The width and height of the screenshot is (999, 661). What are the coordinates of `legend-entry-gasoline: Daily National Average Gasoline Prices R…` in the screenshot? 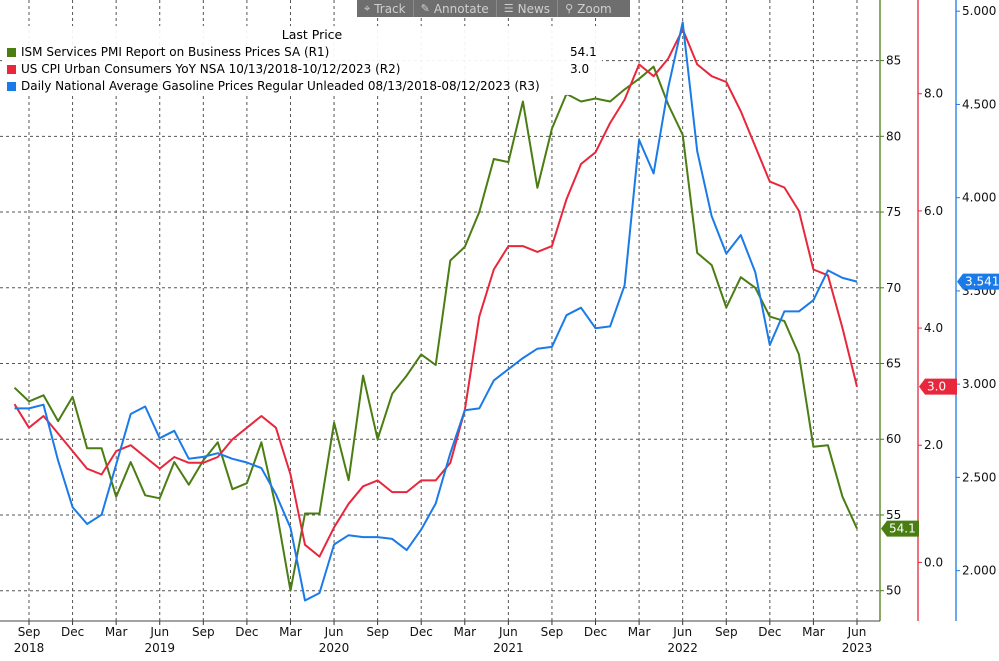 It's located at (302, 86).